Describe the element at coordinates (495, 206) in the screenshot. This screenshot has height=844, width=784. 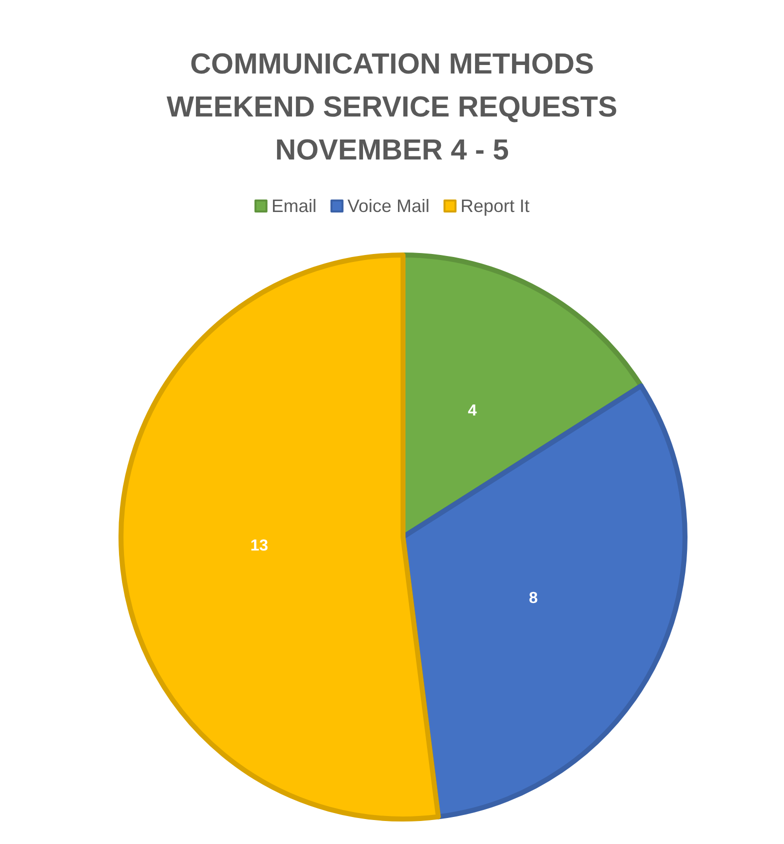
I see `legend-label: Report It` at that location.